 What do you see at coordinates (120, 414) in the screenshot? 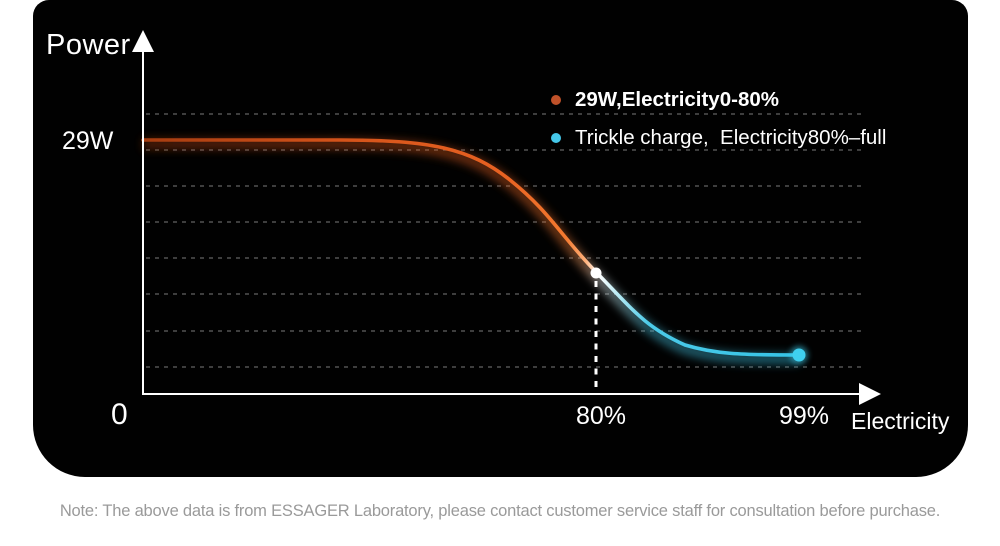
I see `x-tick-0: 0` at bounding box center [120, 414].